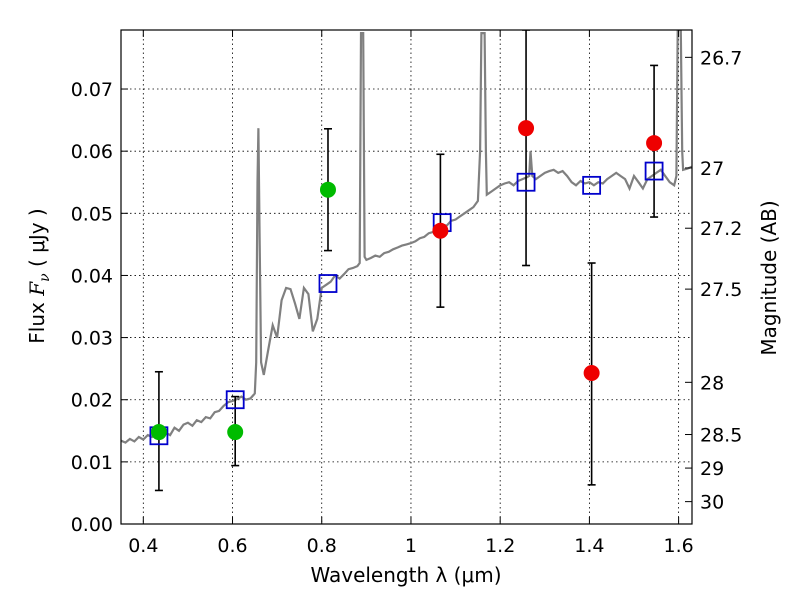 This screenshot has width=800, height=600. What do you see at coordinates (92, 525) in the screenshot?
I see `y-tick-label: 0.00` at bounding box center [92, 525].